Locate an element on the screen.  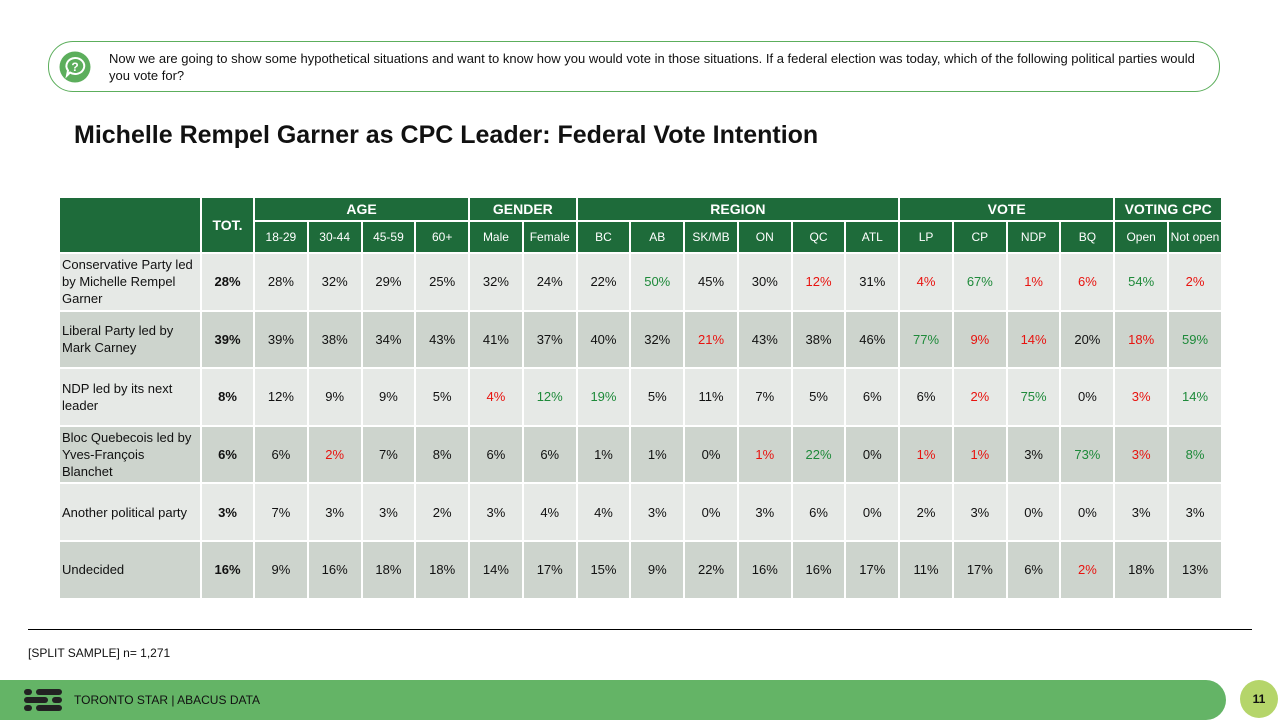
value-cell: 45% is located at coordinates (711, 282).